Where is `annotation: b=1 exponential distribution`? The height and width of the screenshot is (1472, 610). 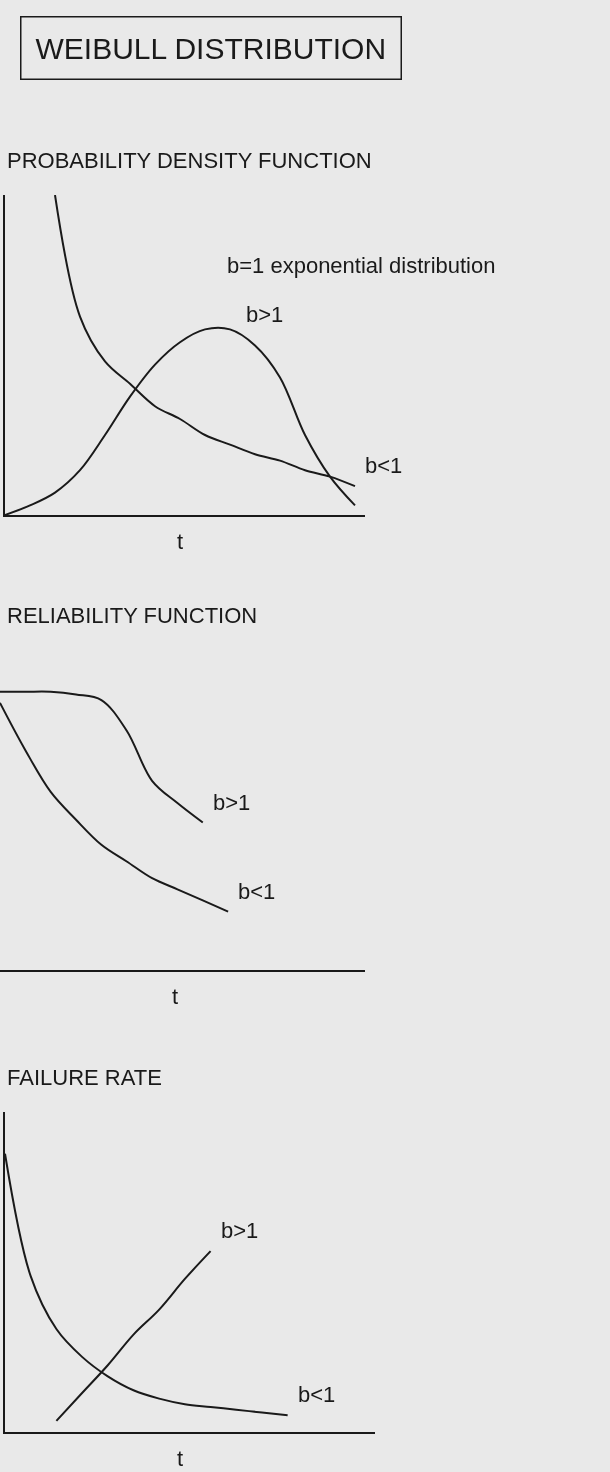 annotation: b=1 exponential distribution is located at coordinates (361, 265).